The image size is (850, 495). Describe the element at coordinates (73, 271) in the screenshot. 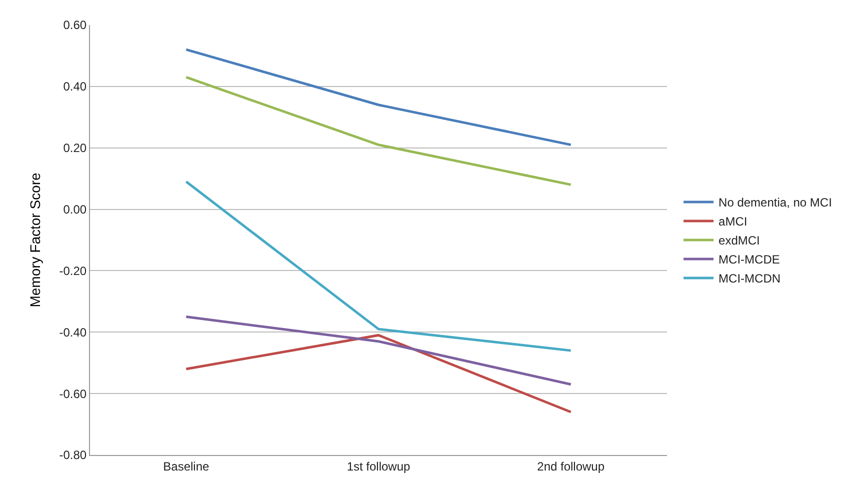

I see `y-tick-label: -0.20` at that location.